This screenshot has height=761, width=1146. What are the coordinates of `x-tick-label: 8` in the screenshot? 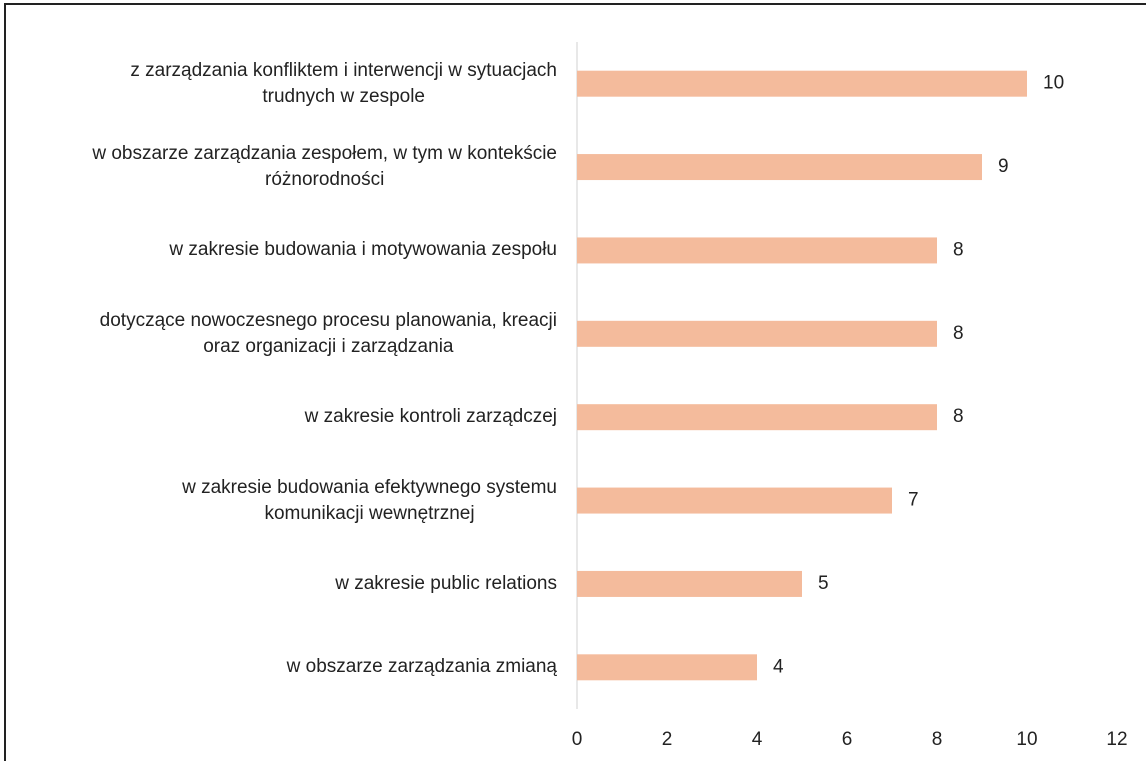 It's located at (937, 739).